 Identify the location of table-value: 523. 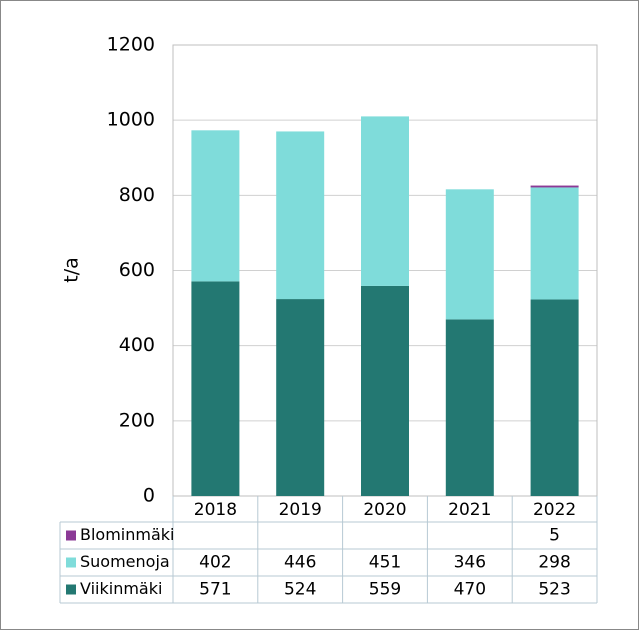
(554, 590).